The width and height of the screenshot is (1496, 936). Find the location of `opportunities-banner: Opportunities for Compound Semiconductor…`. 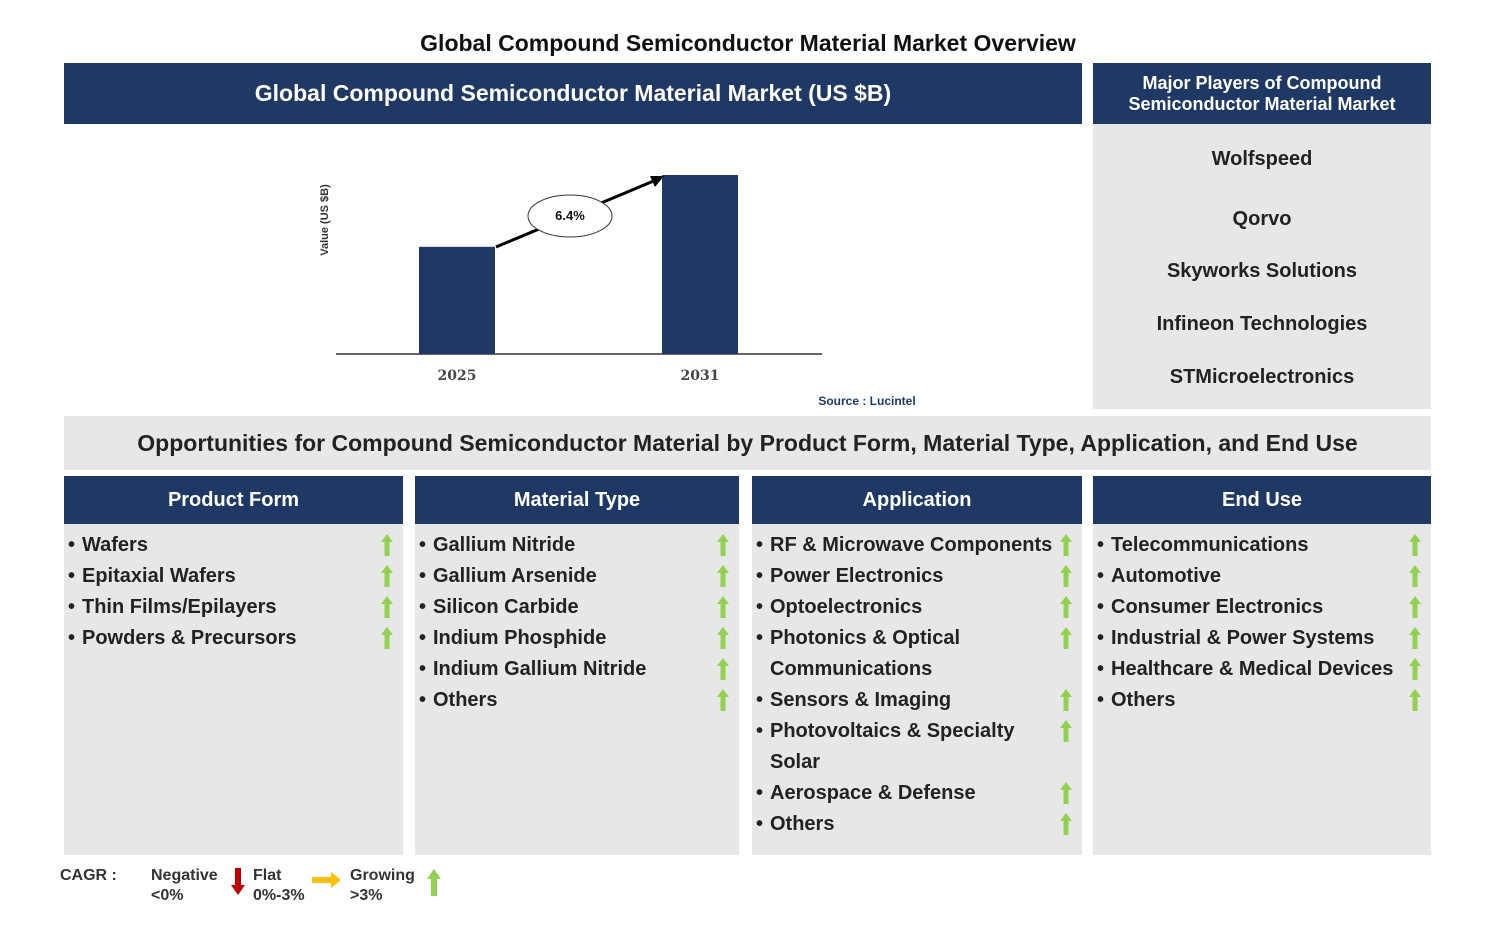

opportunities-banner: Opportunities for Compound Semiconductor… is located at coordinates (747, 443).